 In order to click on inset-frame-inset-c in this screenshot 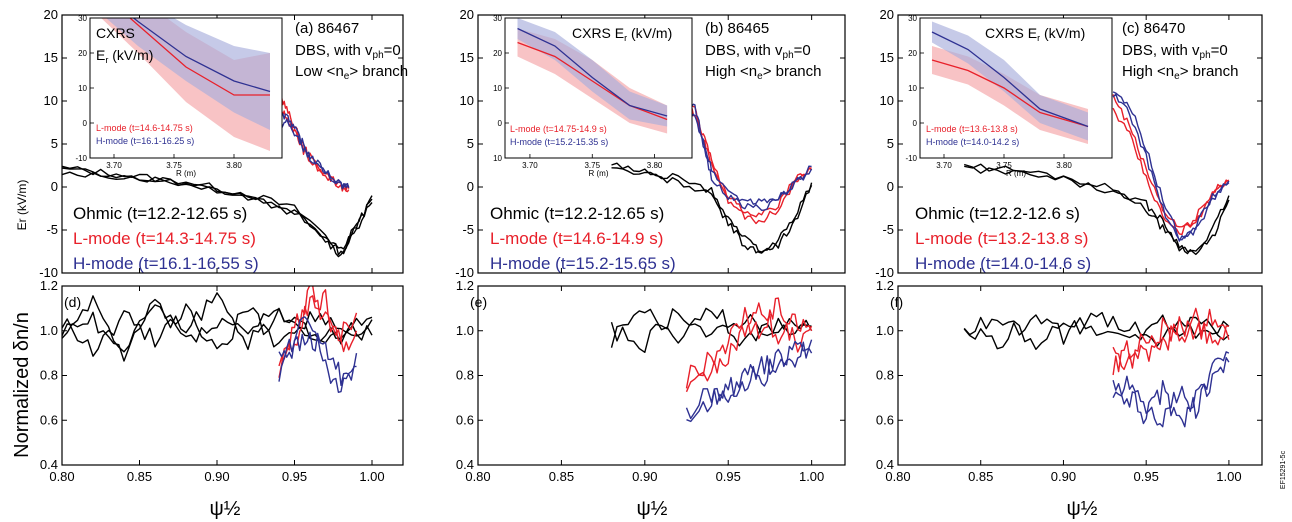, I will do `click(1016, 88)`.